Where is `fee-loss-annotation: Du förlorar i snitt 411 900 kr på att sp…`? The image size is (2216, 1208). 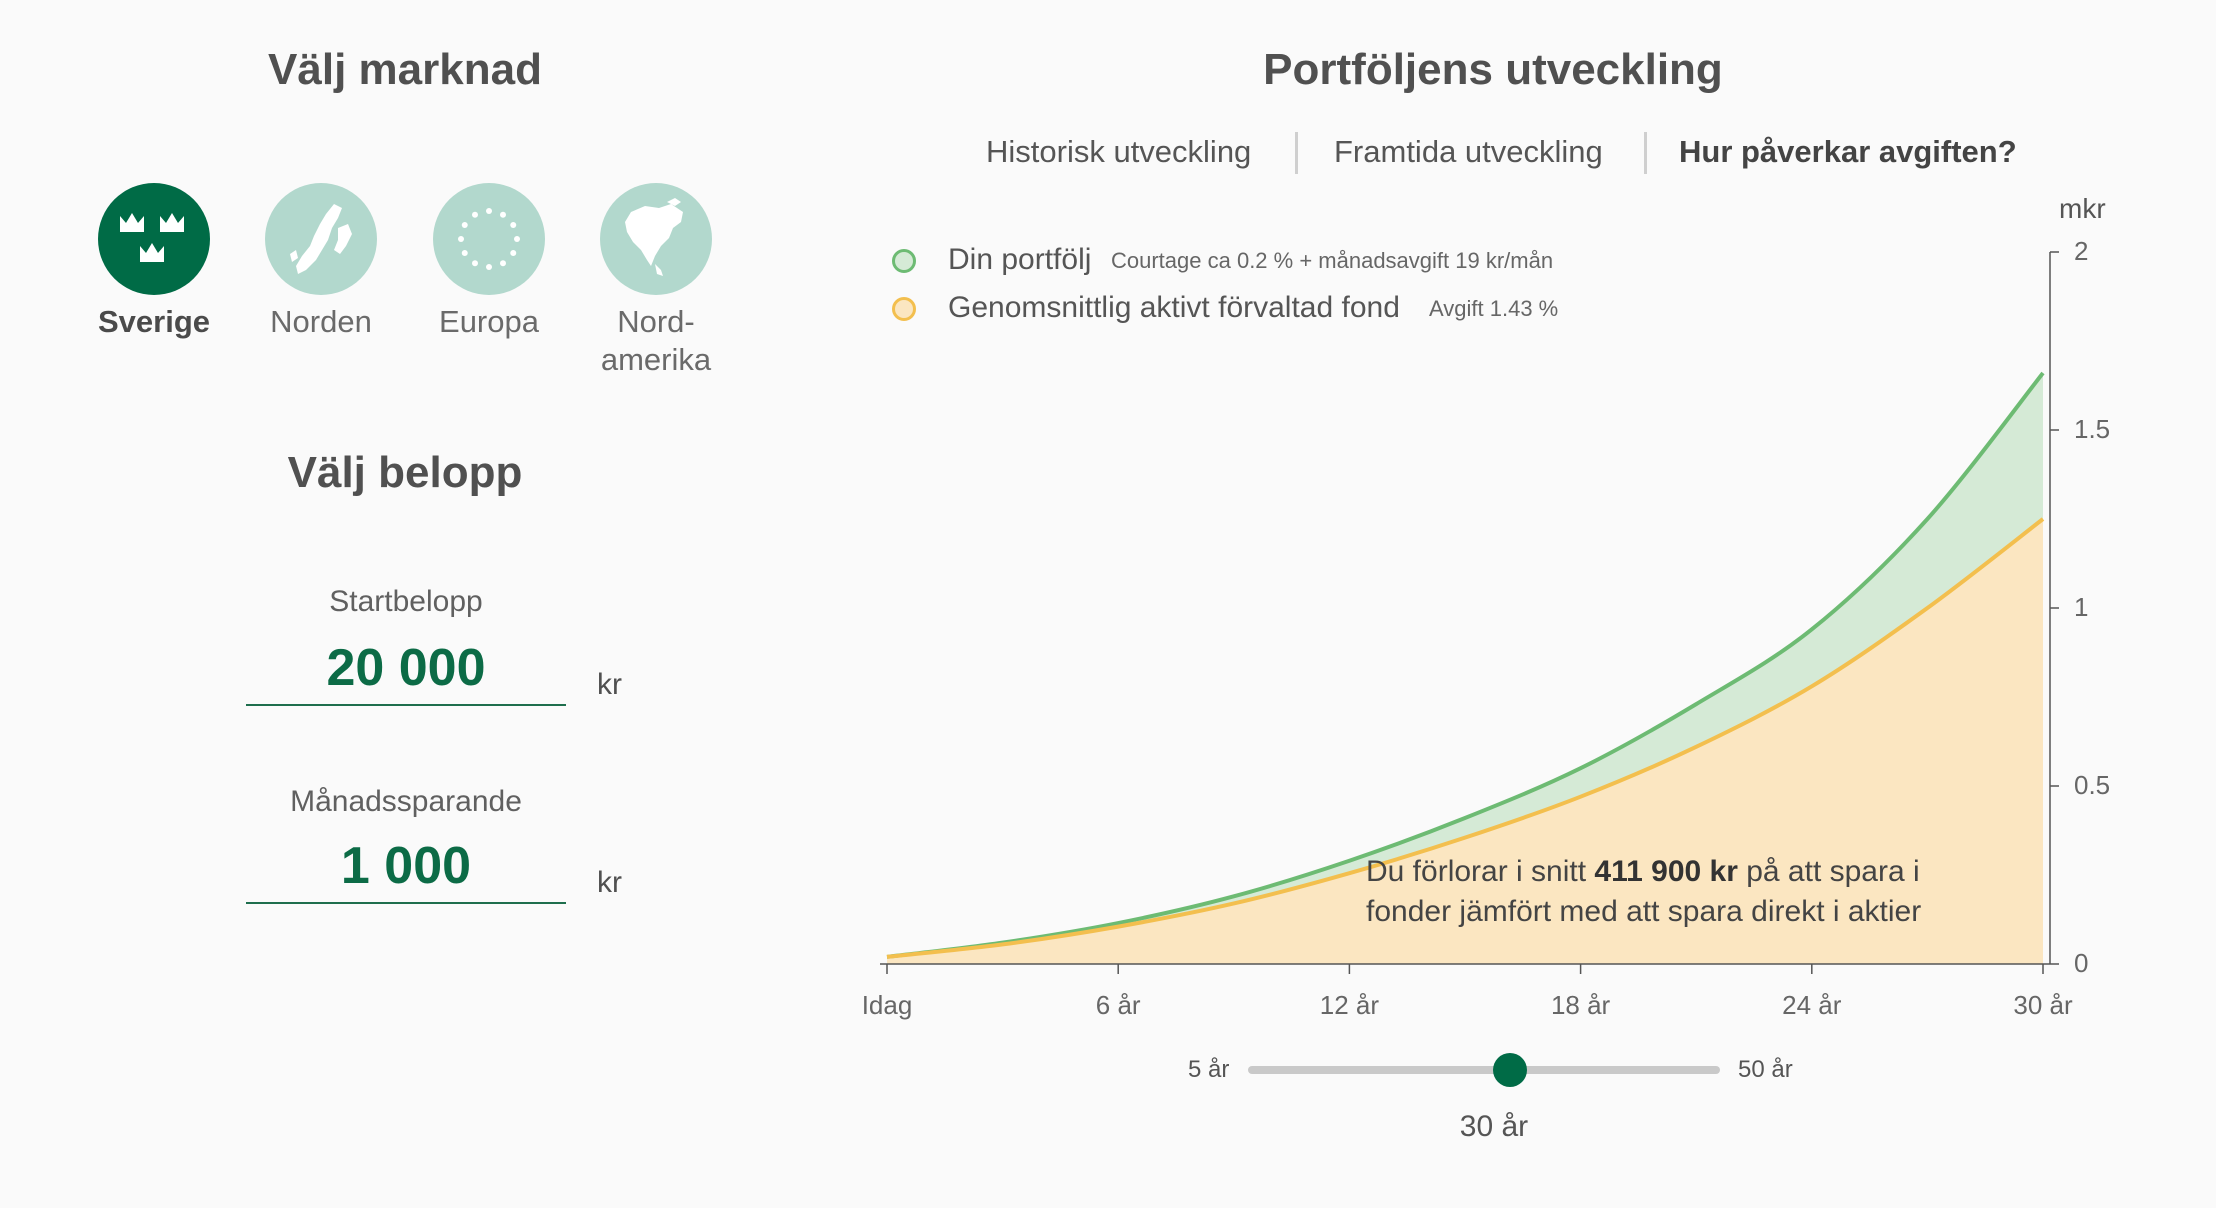
fee-loss-annotation: Du förlorar i snitt 411 900 kr på att sp… is located at coordinates (1644, 891).